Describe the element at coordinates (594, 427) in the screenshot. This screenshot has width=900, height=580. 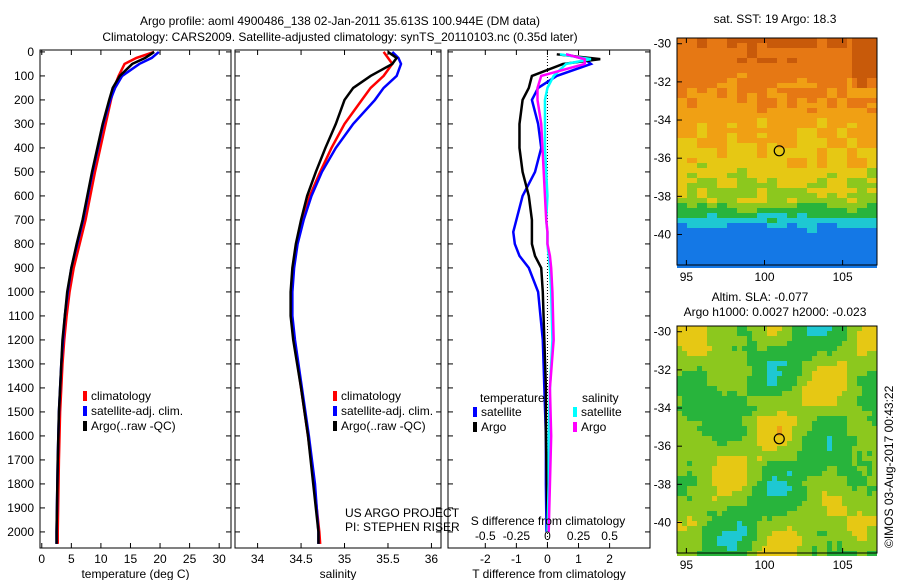
I see `legend-label: Argo` at that location.